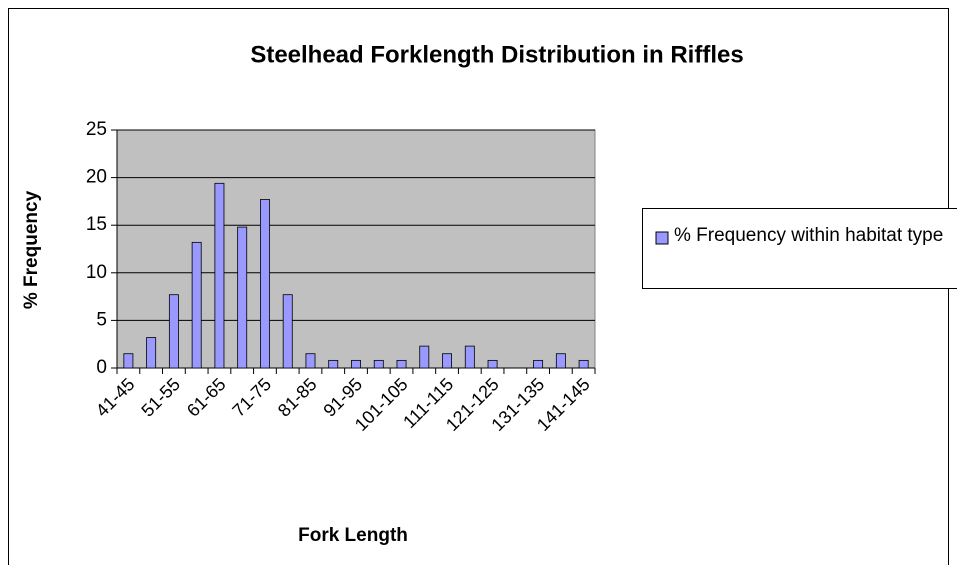 Image resolution: width=957 pixels, height=565 pixels. Describe the element at coordinates (96, 129) in the screenshot. I see `y-tick-label: 25` at that location.